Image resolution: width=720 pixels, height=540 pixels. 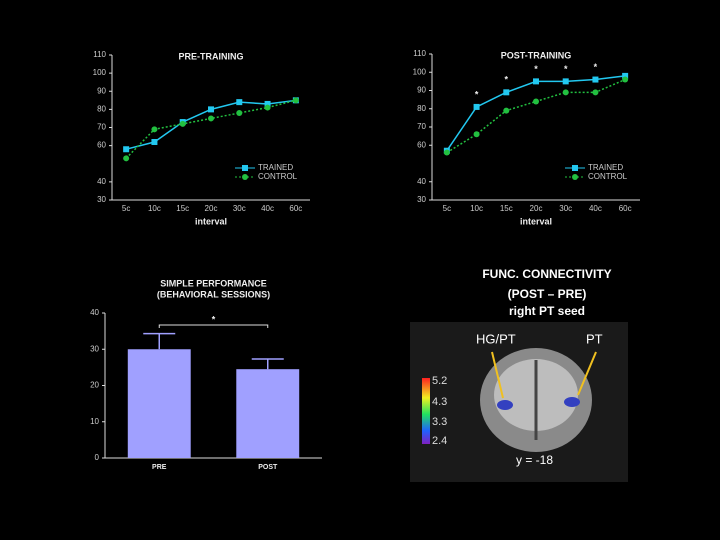 I want to click on figure-label: HG/PT, so click(x=496, y=338).